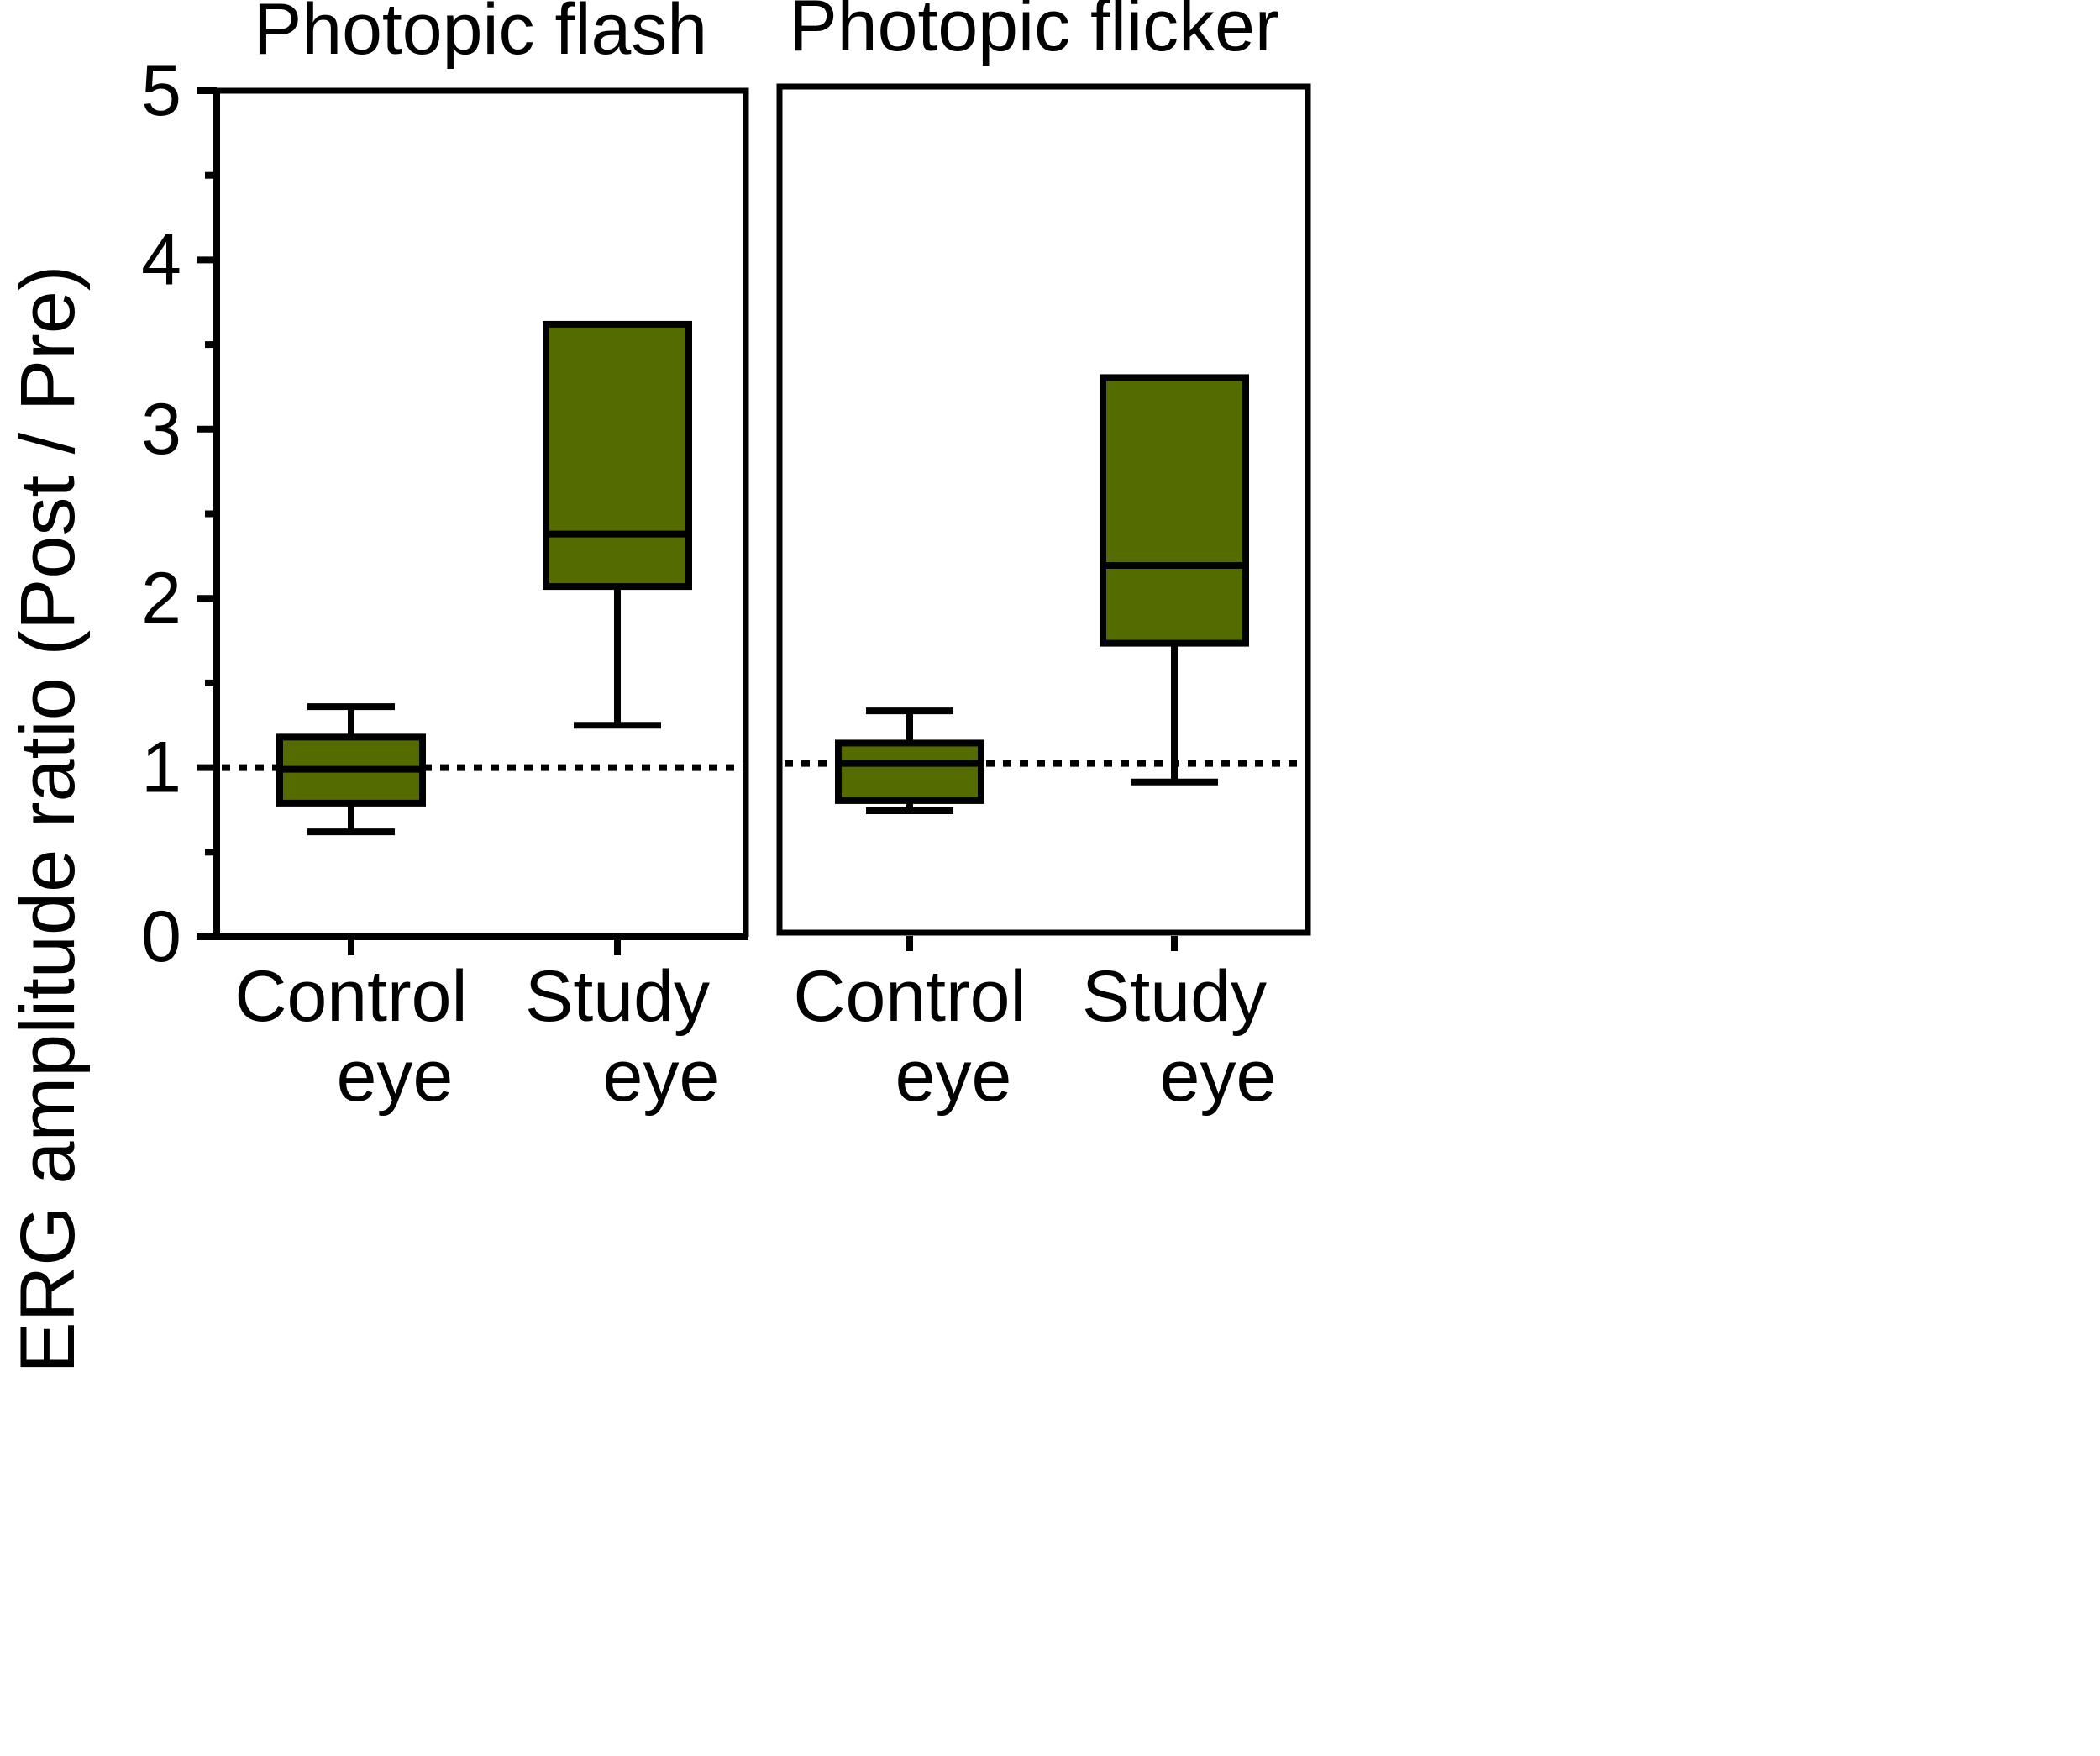 This screenshot has height=1756, width=2100. What do you see at coordinates (1174, 997) in the screenshot?
I see `panel-2-box-2-label-line1: Study` at bounding box center [1174, 997].